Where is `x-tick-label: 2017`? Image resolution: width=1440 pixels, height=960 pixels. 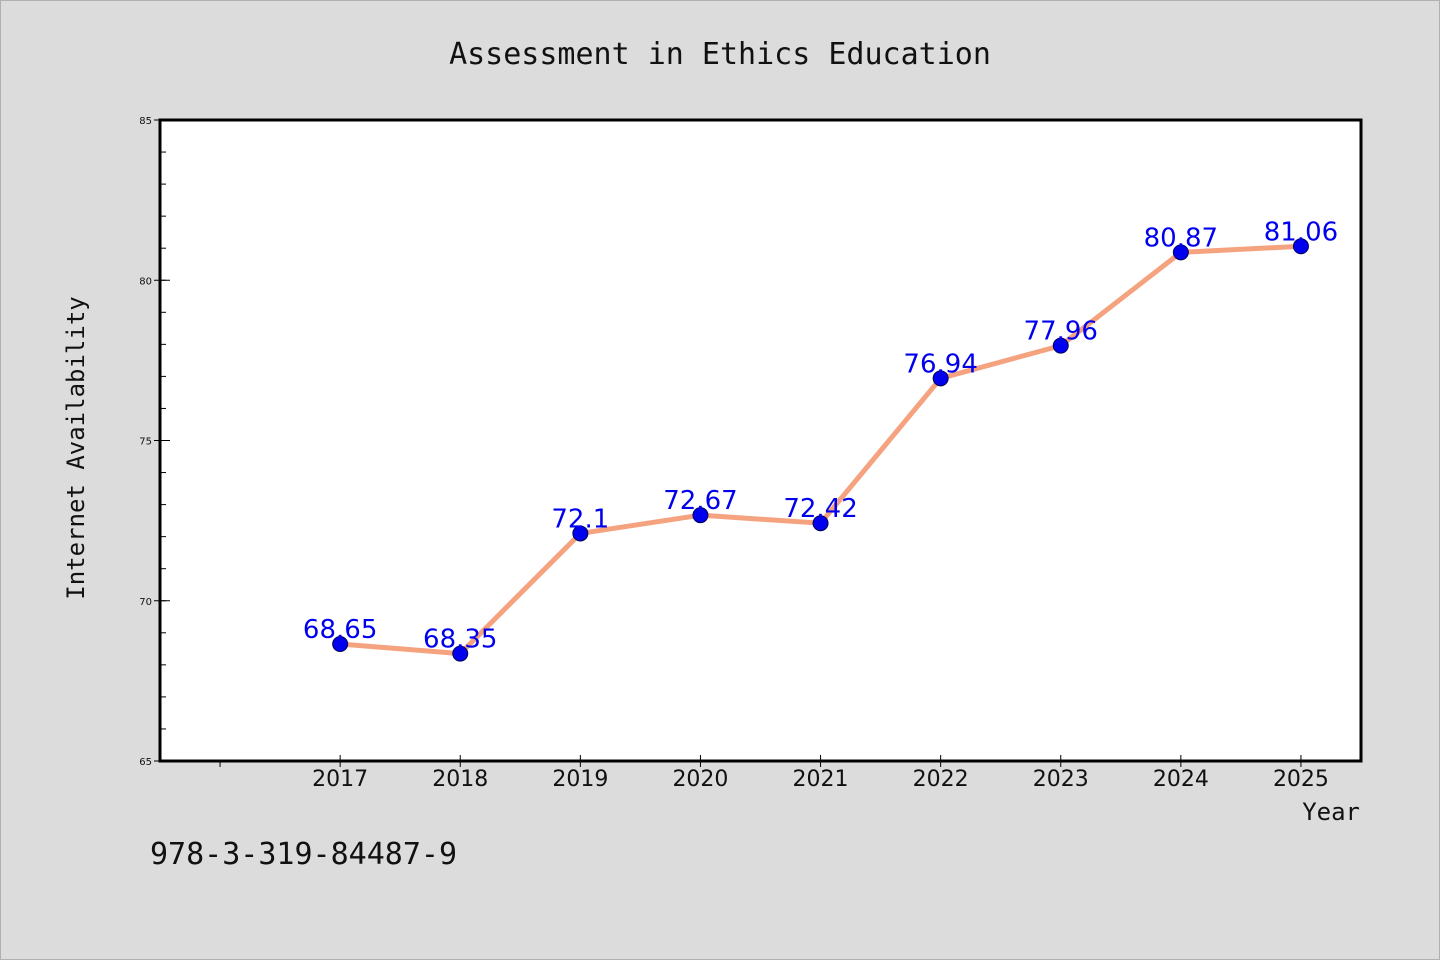 x-tick-label: 2017 is located at coordinates (340, 779).